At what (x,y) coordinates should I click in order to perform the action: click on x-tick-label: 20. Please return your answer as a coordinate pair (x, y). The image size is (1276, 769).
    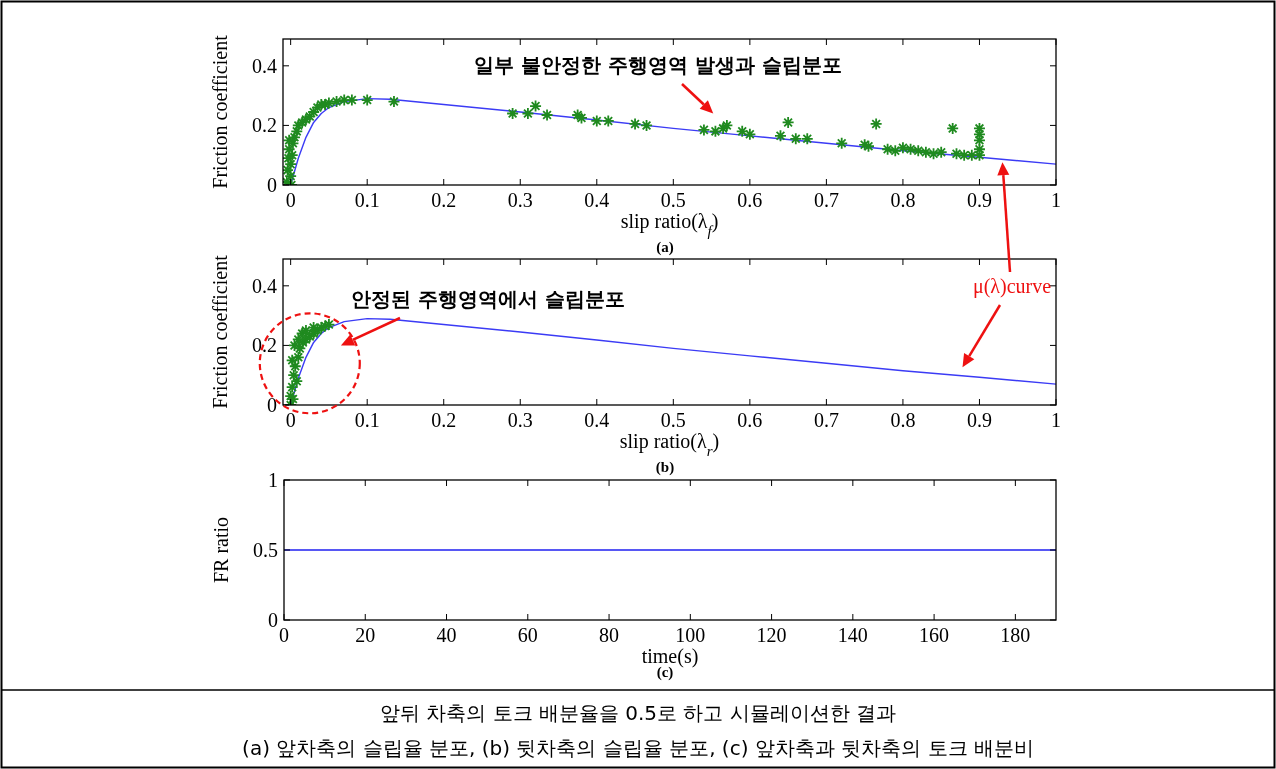
    Looking at the image, I should click on (365, 635).